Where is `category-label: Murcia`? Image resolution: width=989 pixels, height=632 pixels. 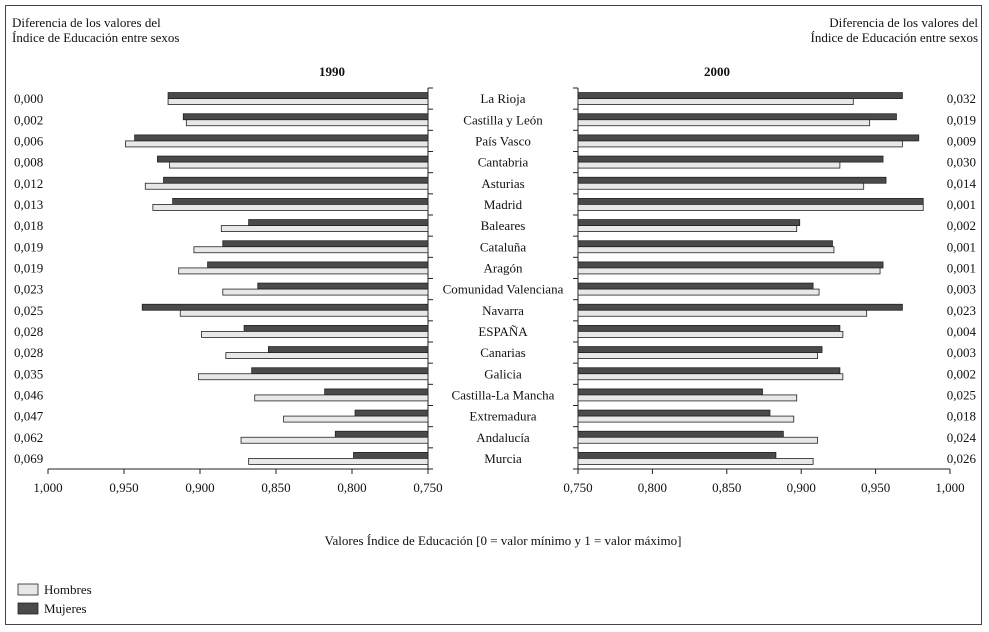 category-label: Murcia is located at coordinates (503, 458).